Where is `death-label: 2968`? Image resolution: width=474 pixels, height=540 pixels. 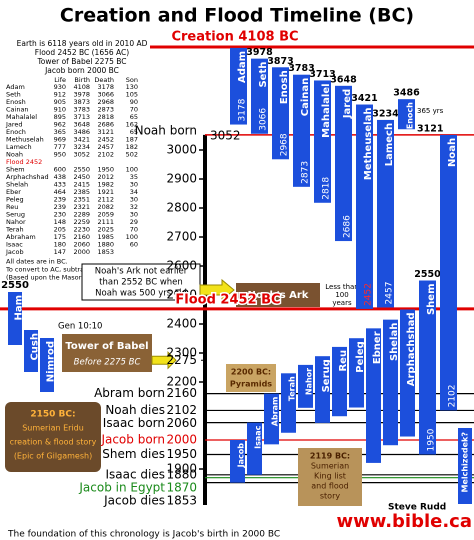 death-label: 2968 is located at coordinates (285, 144).